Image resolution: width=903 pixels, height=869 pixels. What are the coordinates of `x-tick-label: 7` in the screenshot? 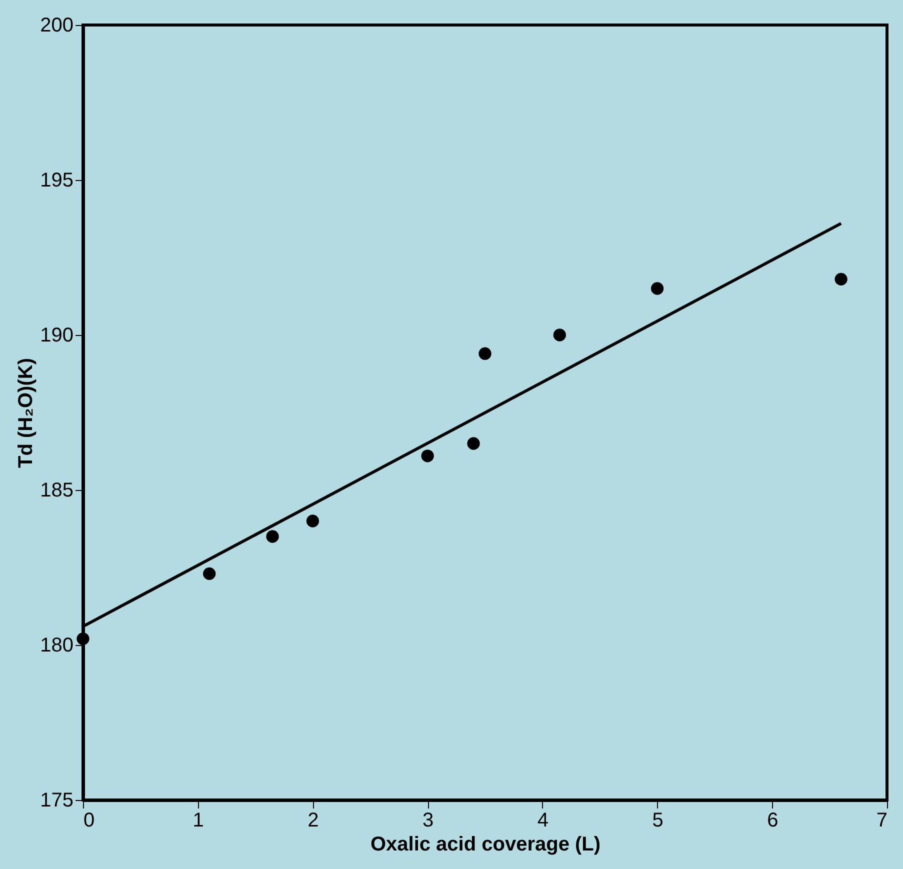 It's located at (882, 821).